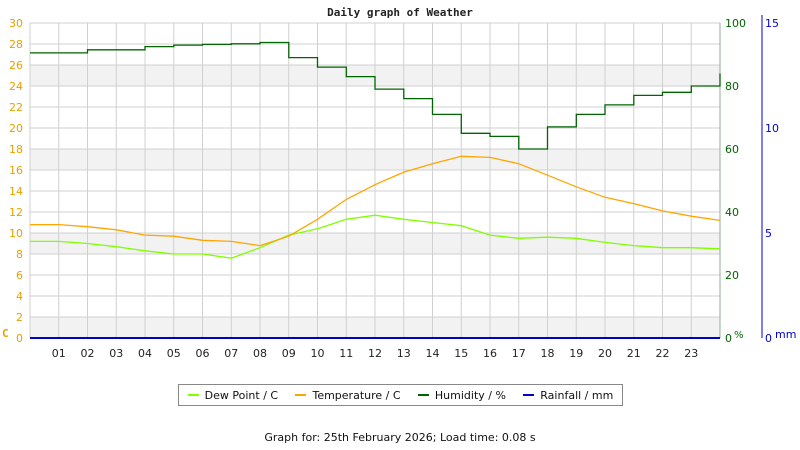 The width and height of the screenshot is (800, 450). I want to click on svg-text: mm, so click(785, 334).